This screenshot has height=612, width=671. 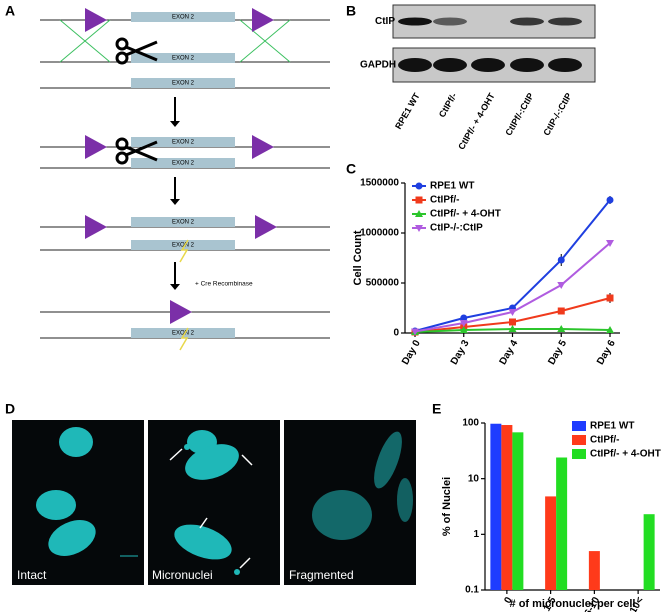 What do you see at coordinates (509, 352) in the screenshot?
I see `x-tick-label: Day 4` at bounding box center [509, 352].